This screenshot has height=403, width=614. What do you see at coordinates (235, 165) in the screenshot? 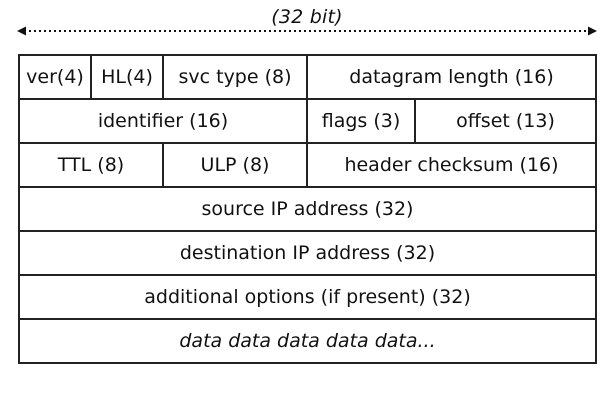
I see `field-ulp: ULP (8)` at bounding box center [235, 165].